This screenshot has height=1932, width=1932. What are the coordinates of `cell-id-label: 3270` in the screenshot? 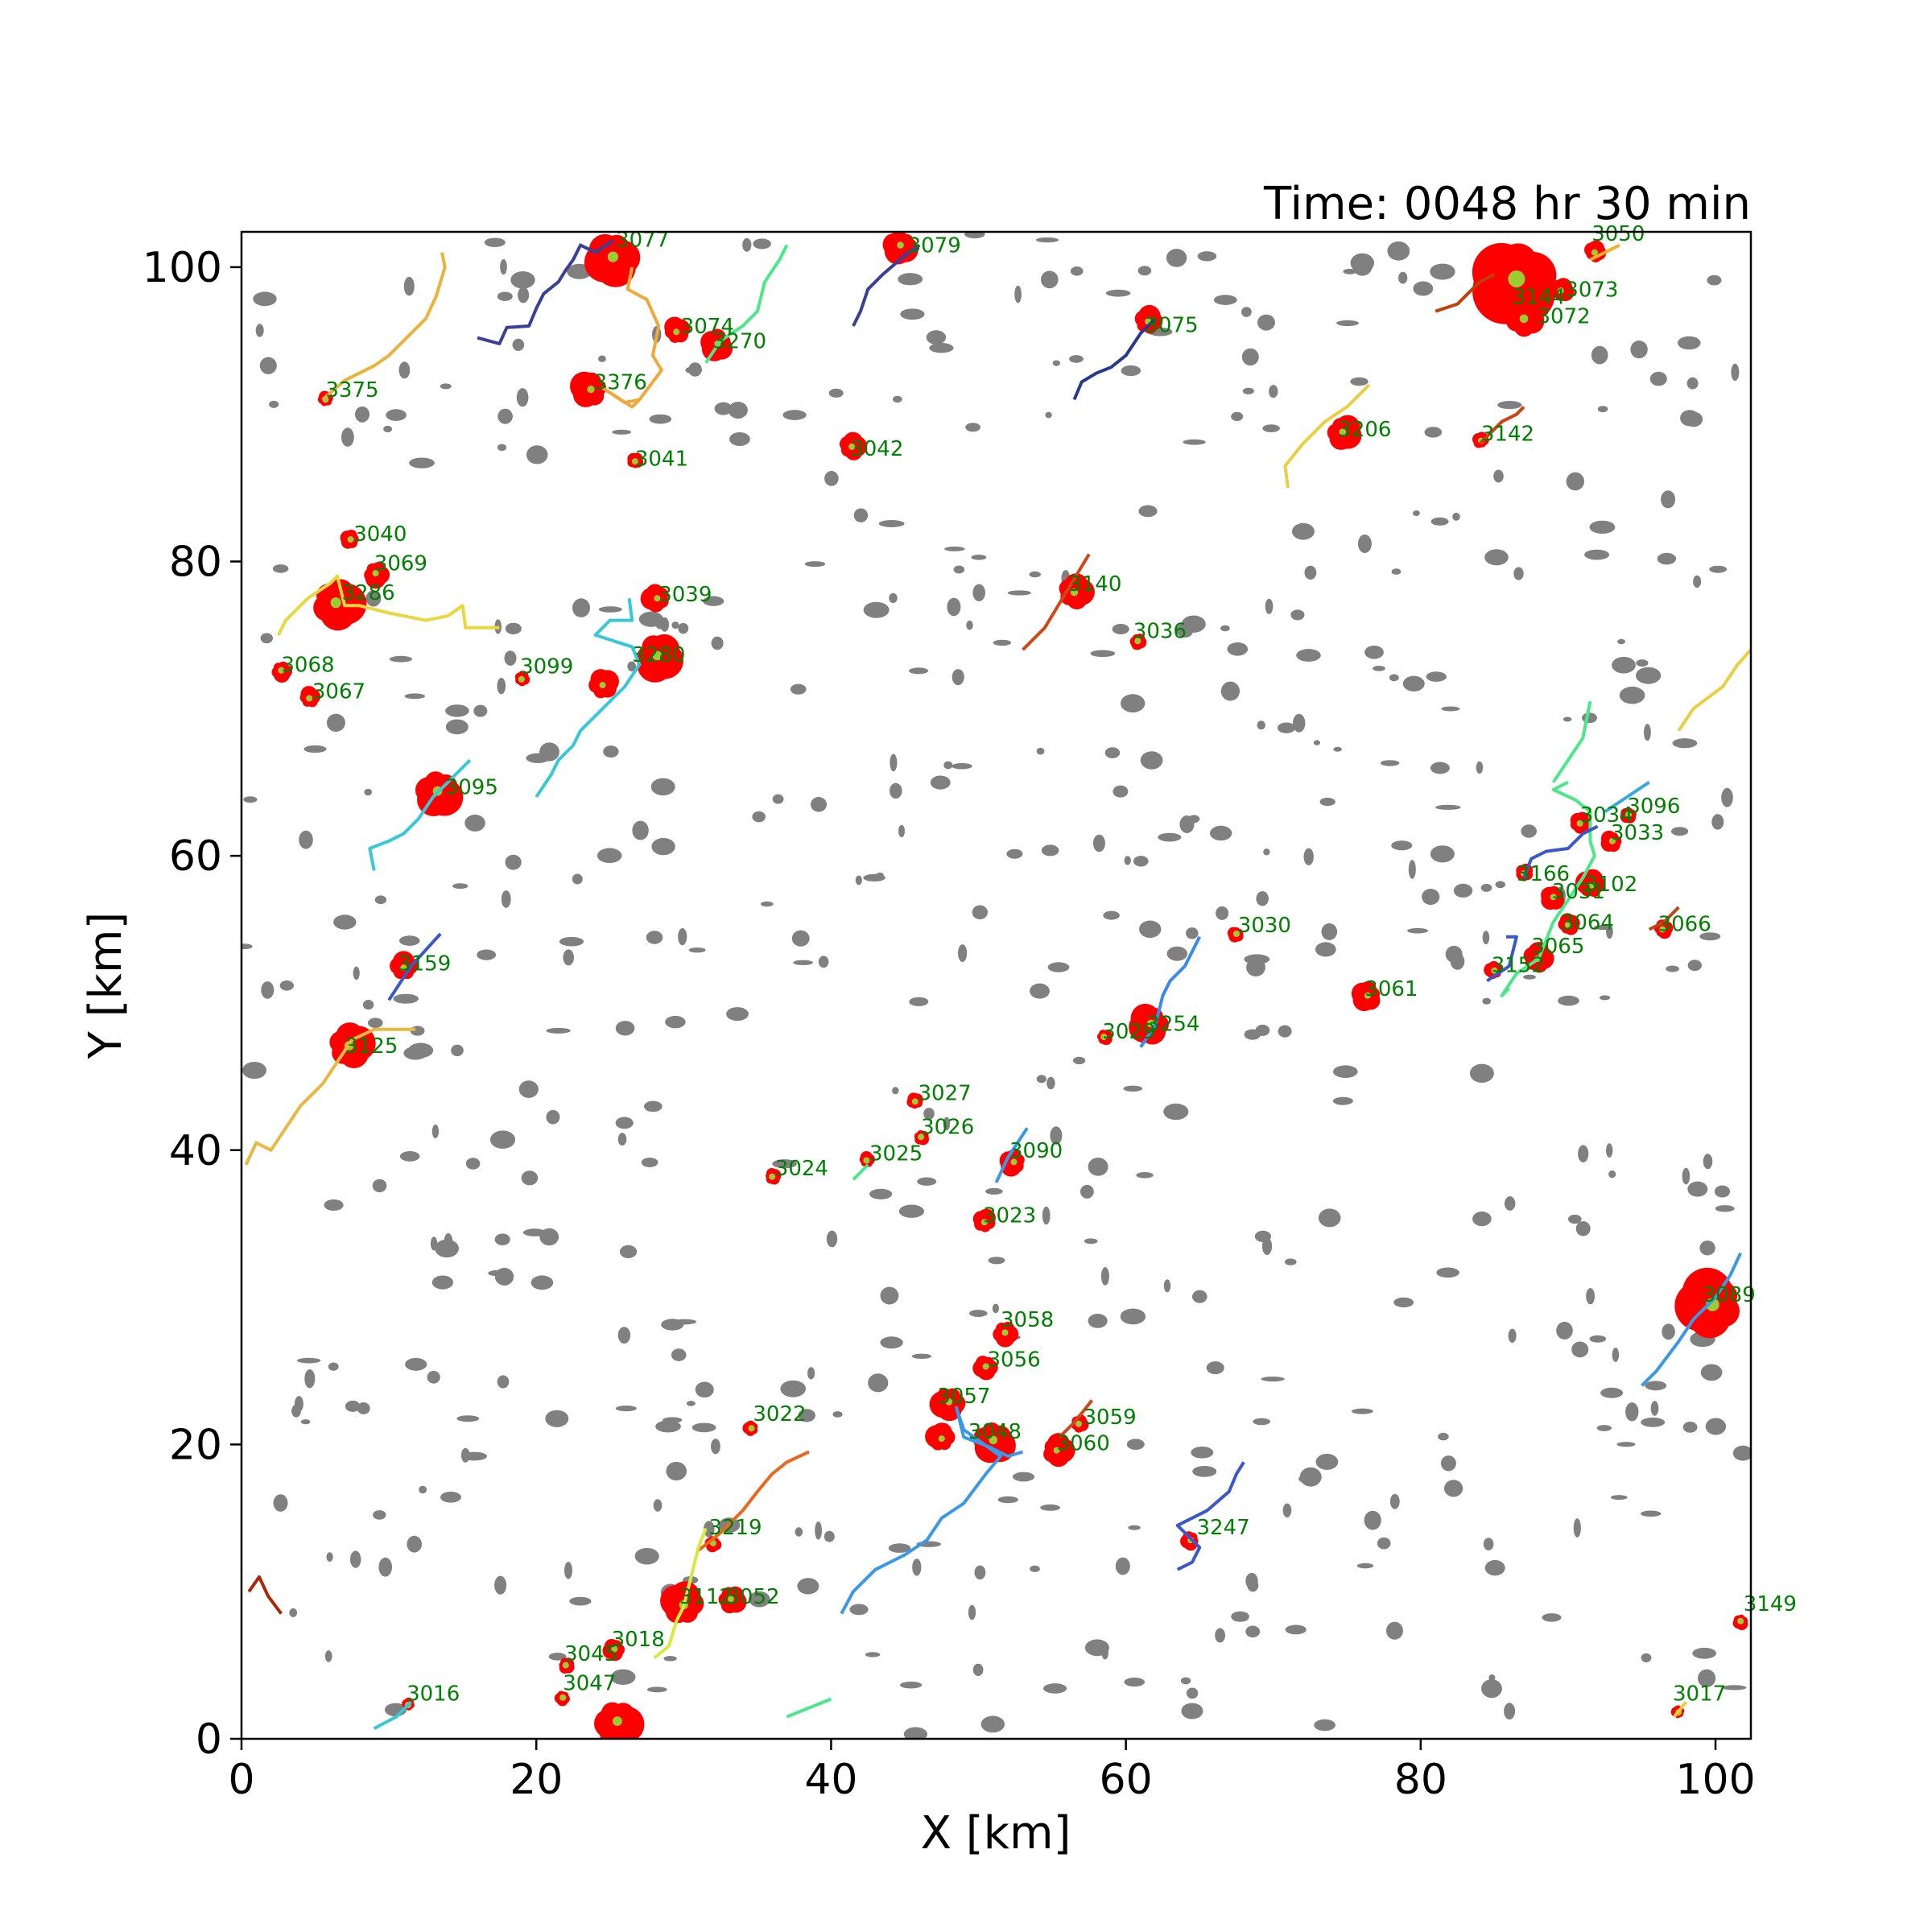 It's located at (739, 341).